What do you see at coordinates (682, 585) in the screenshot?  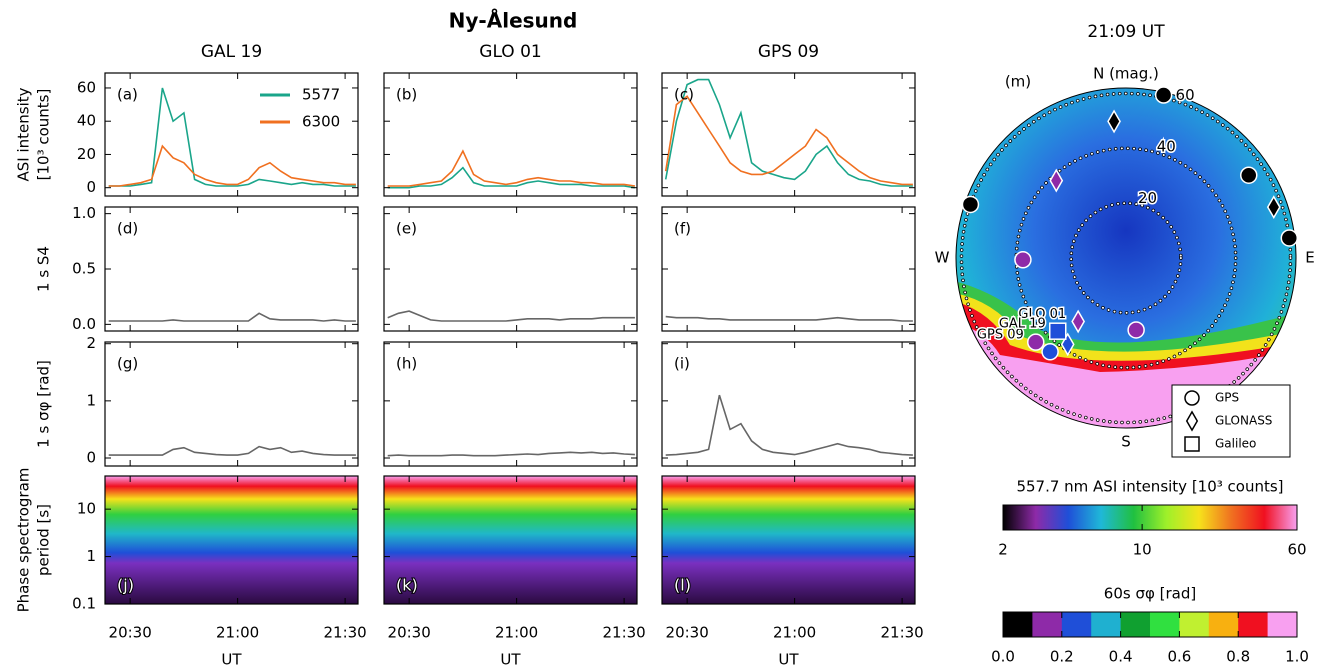 I see `panel-letter: (l)` at bounding box center [682, 585].